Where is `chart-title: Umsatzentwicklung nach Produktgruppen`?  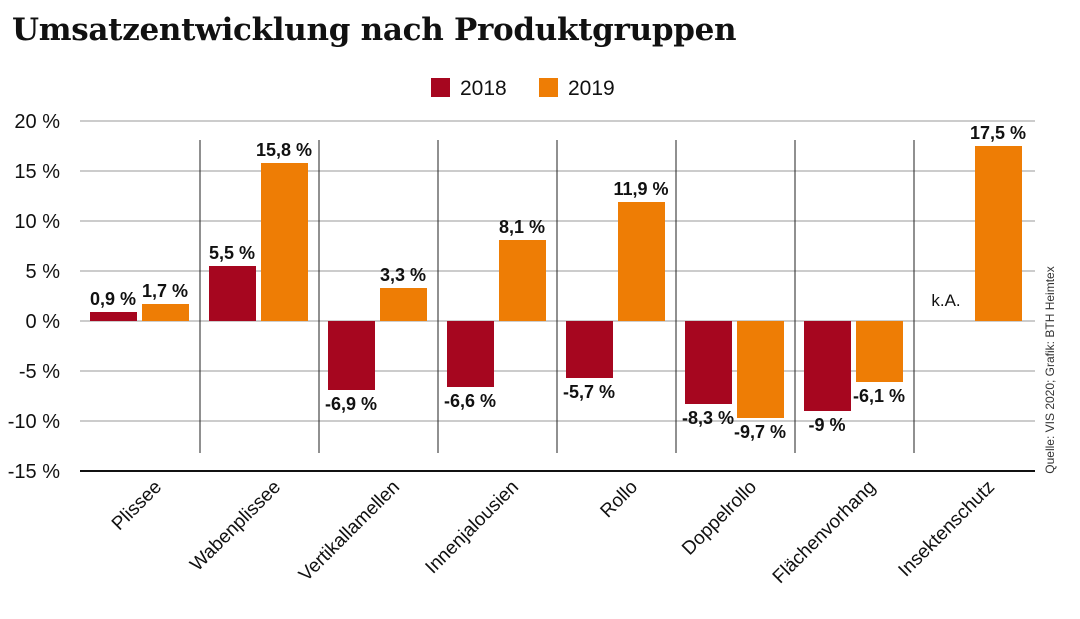 chart-title: Umsatzentwicklung nach Produktgruppen is located at coordinates (374, 30).